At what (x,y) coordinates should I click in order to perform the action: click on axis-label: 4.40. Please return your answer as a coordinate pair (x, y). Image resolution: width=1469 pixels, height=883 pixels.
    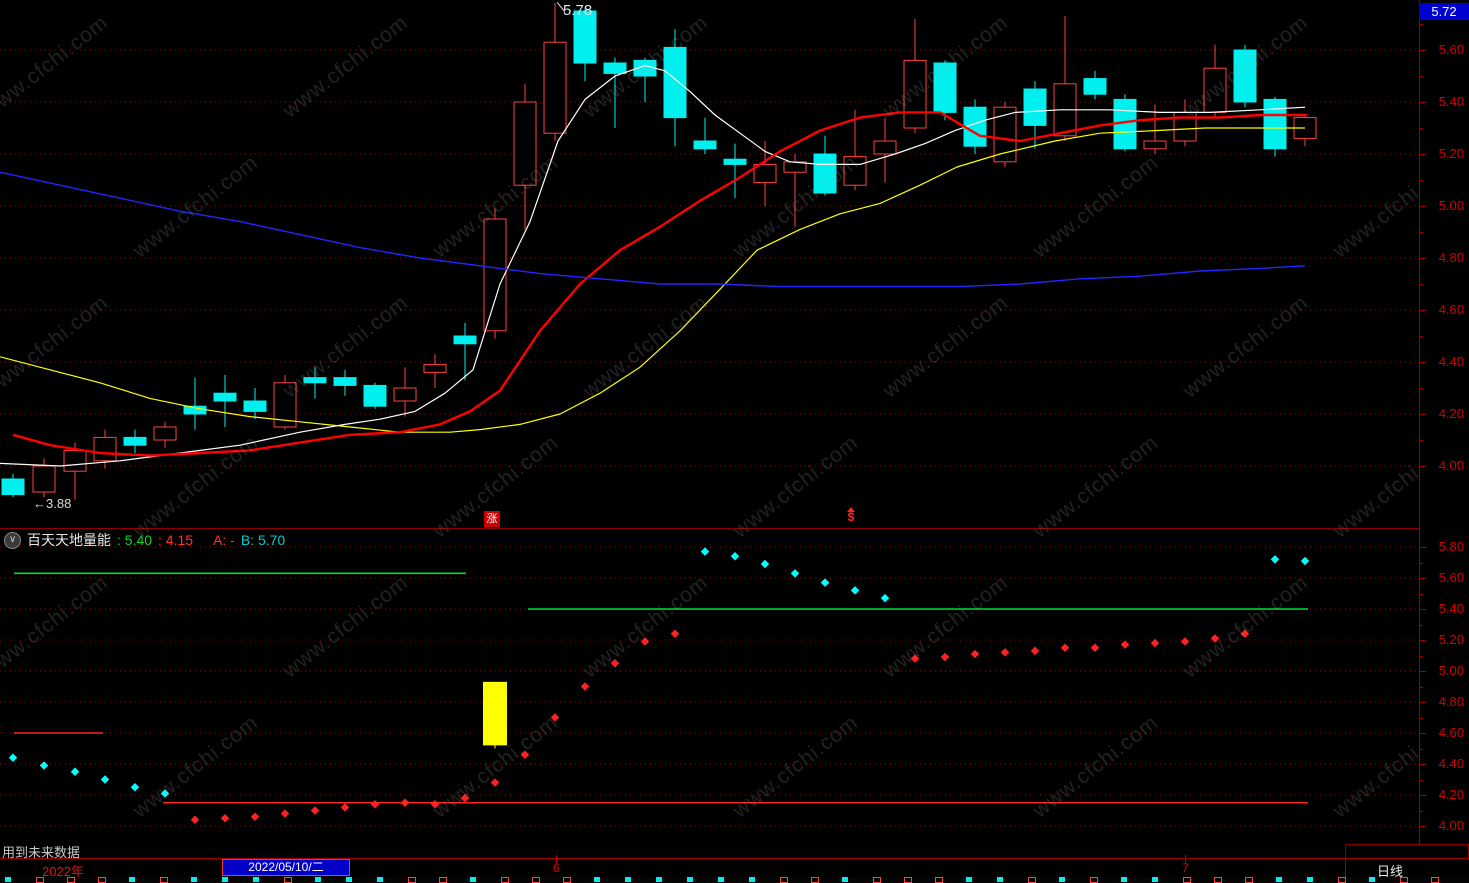
    Looking at the image, I should click on (1451, 763).